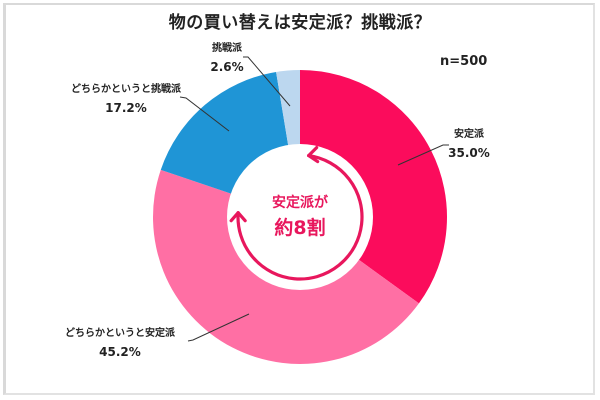  What do you see at coordinates (227, 67) in the screenshot?
I see `label-challenge-pct: 2.6%` at bounding box center [227, 67].